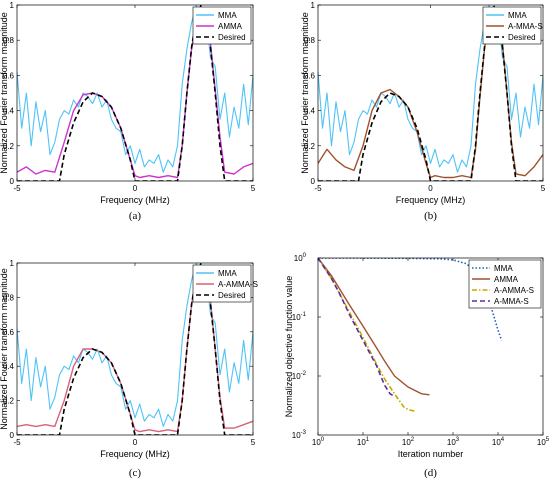 The width and height of the screenshot is (550, 482). I want to click on series-line-amma, so click(374, 327).